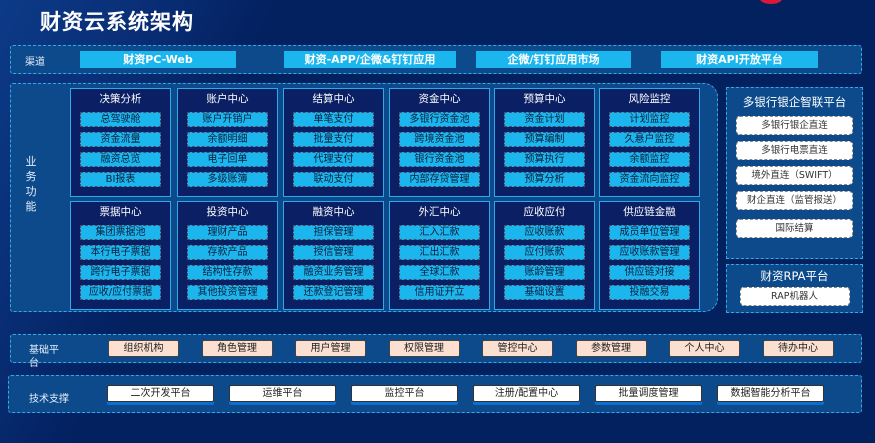  I want to click on module-item: 跨境资金池, so click(439, 139).